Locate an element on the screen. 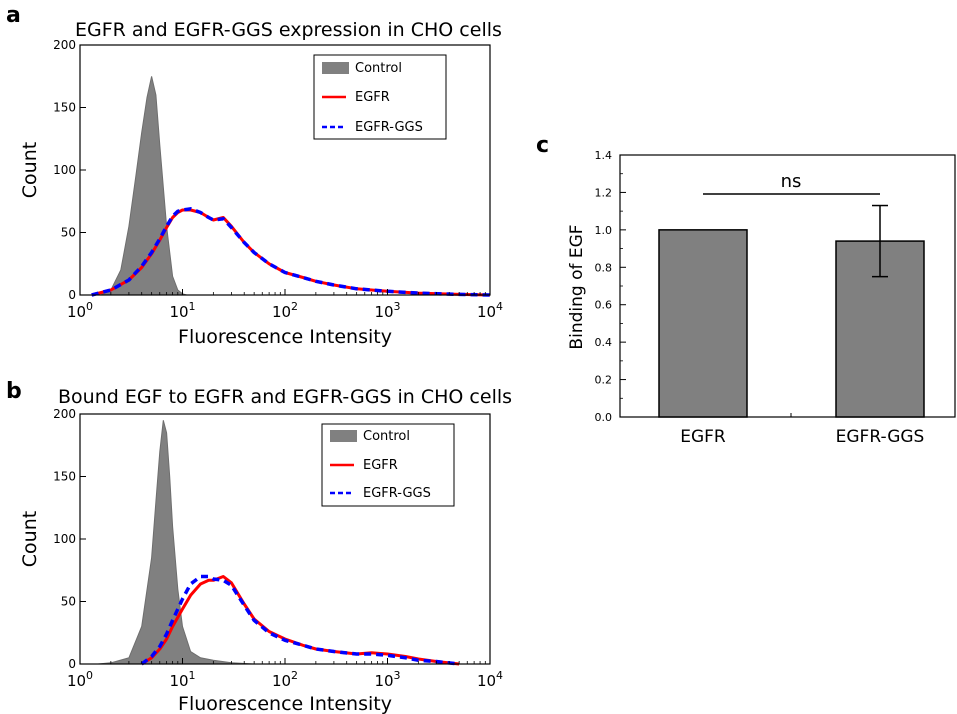 The width and height of the screenshot is (957, 714). bar-egfr is located at coordinates (703, 323).